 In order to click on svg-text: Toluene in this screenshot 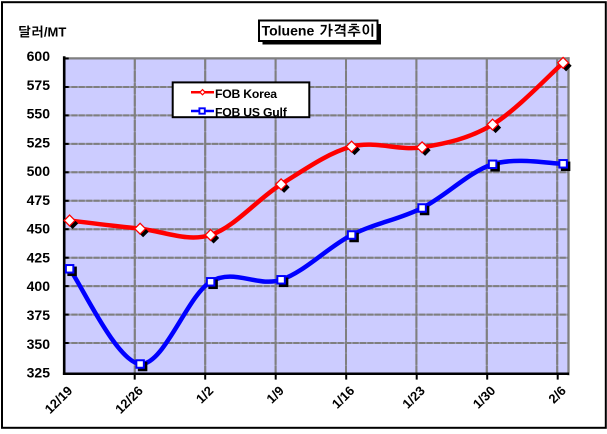, I will do `click(288, 31)`.